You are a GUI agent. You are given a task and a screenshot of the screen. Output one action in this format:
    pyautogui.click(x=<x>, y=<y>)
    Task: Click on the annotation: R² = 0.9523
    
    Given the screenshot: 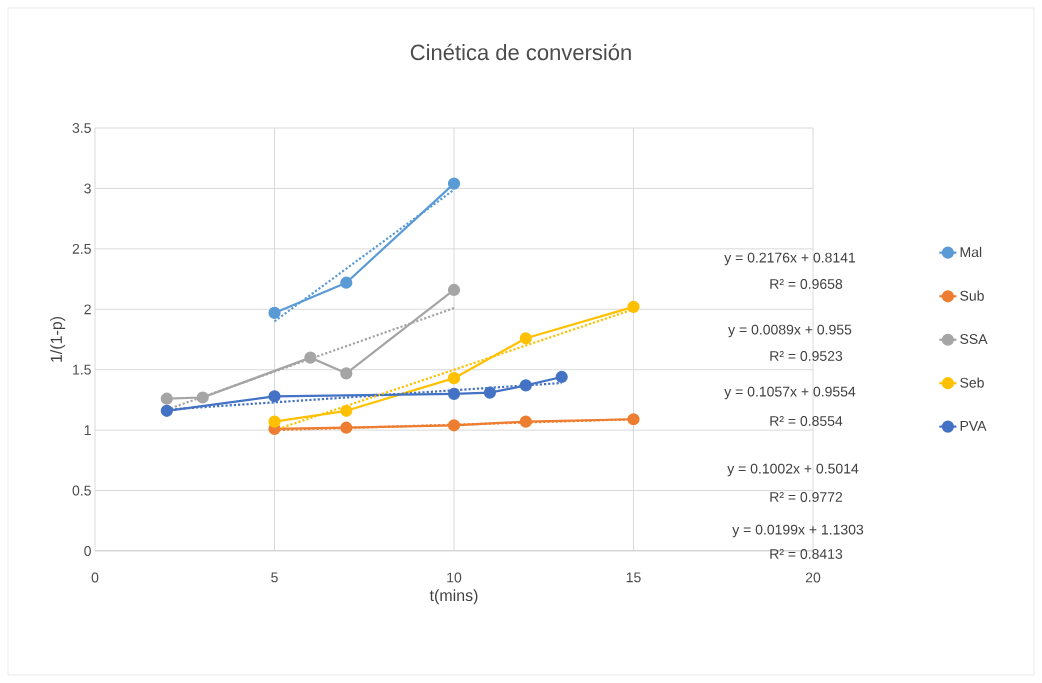 What is the action you would take?
    pyautogui.click(x=806, y=356)
    